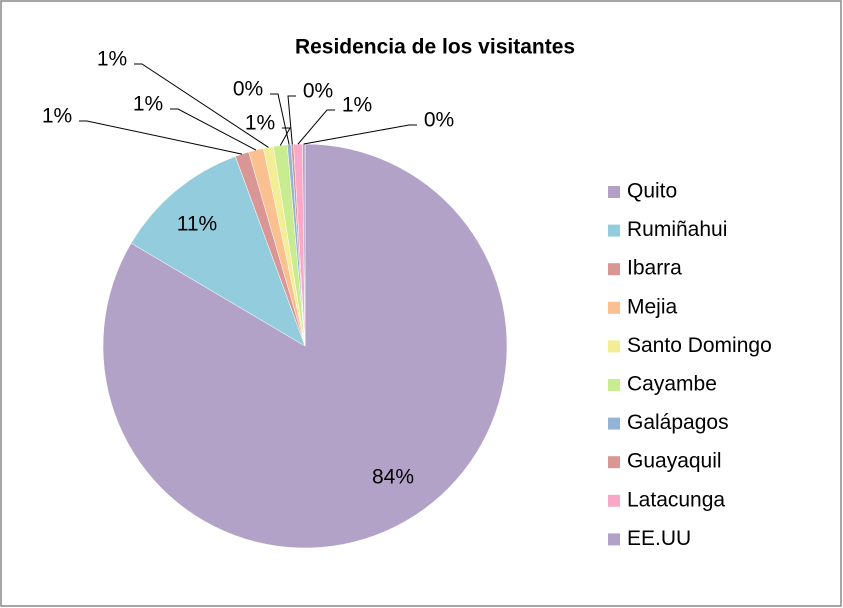 The height and width of the screenshot is (608, 843). What do you see at coordinates (699, 345) in the screenshot?
I see `legend-label: Santo Domingo` at bounding box center [699, 345].